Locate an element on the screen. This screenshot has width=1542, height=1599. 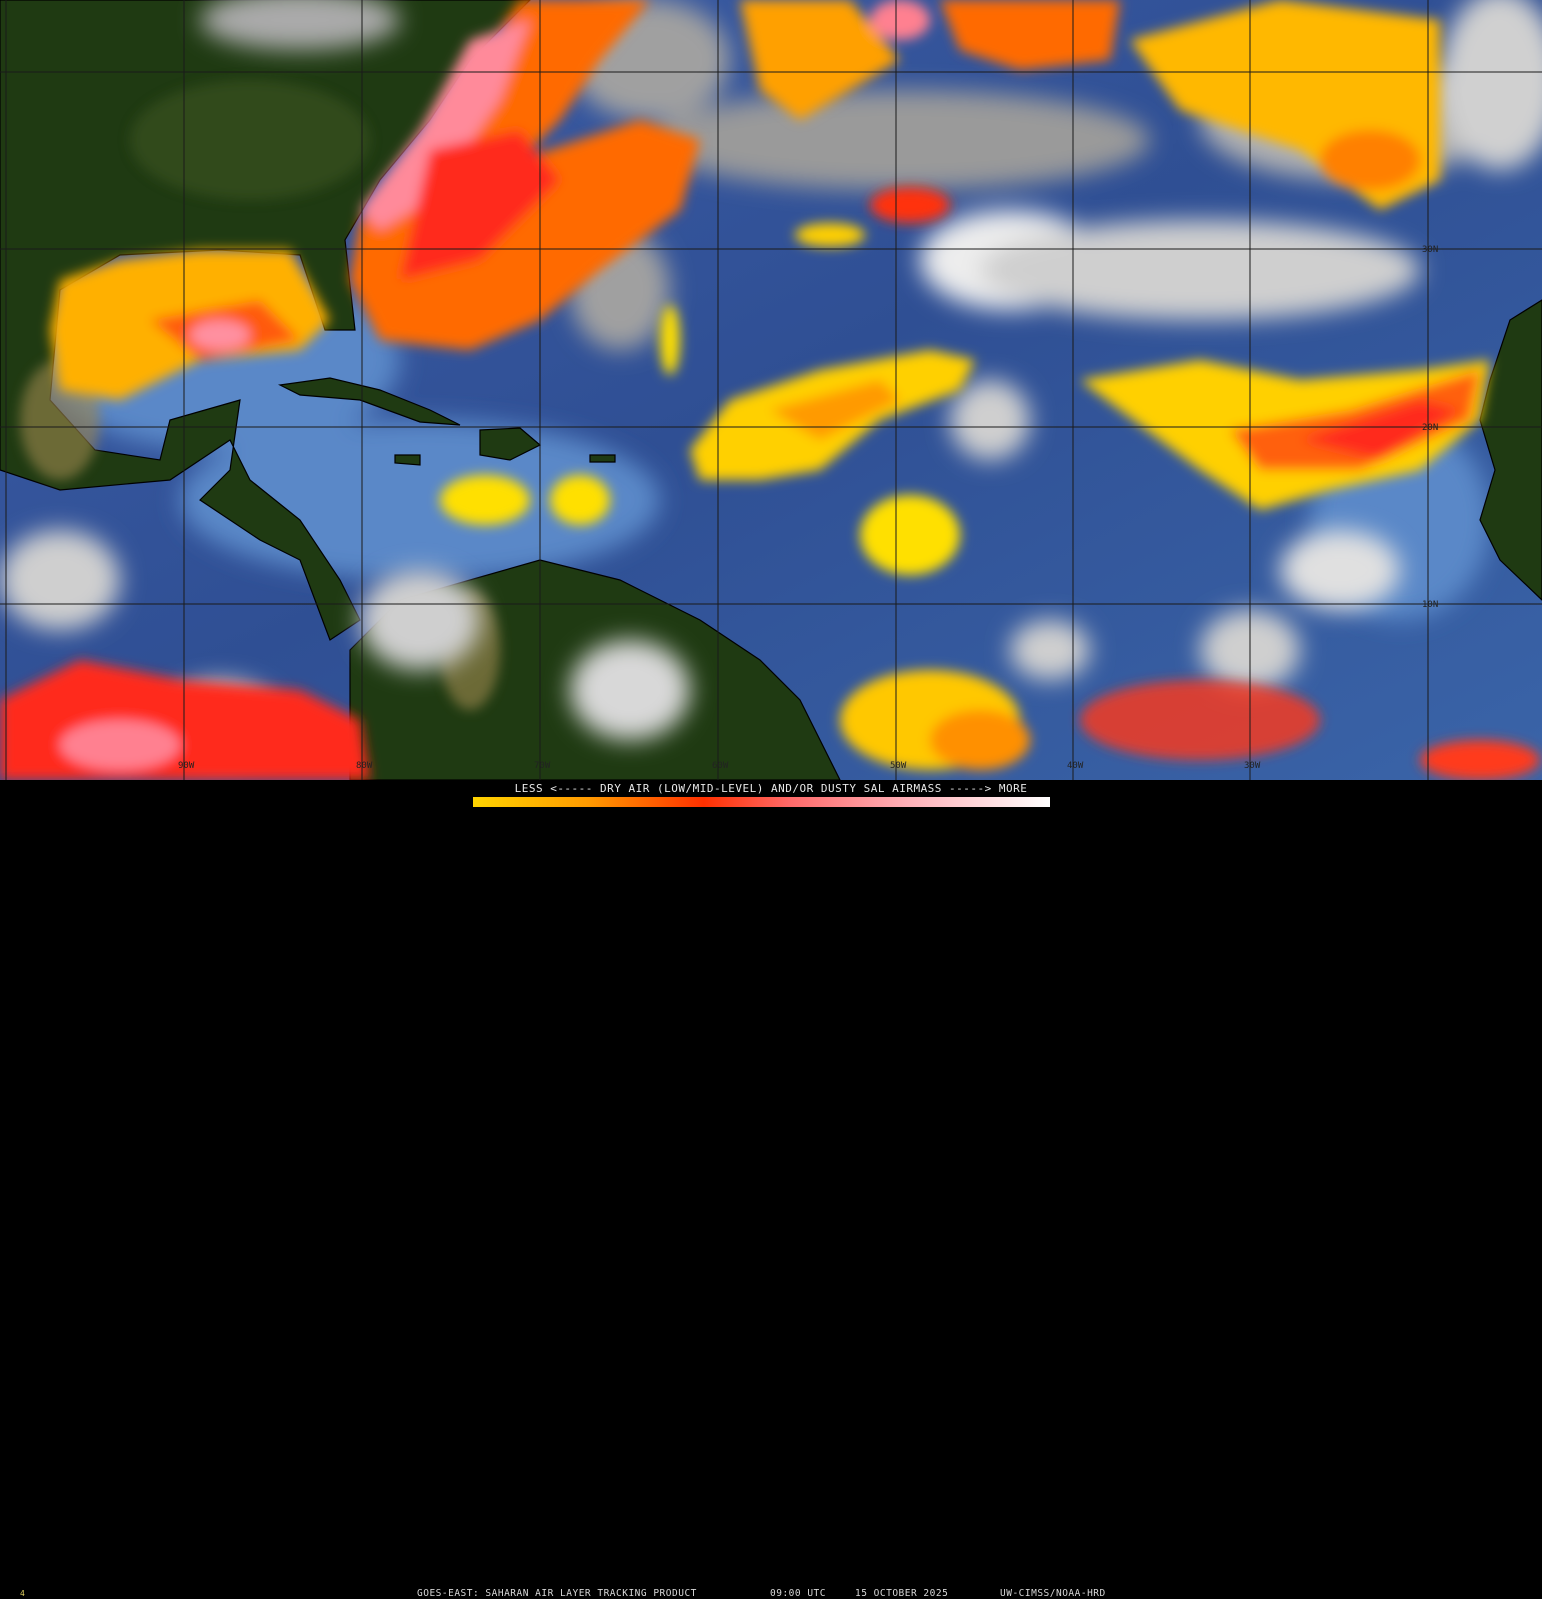
africa is located at coordinates (1510, 450).